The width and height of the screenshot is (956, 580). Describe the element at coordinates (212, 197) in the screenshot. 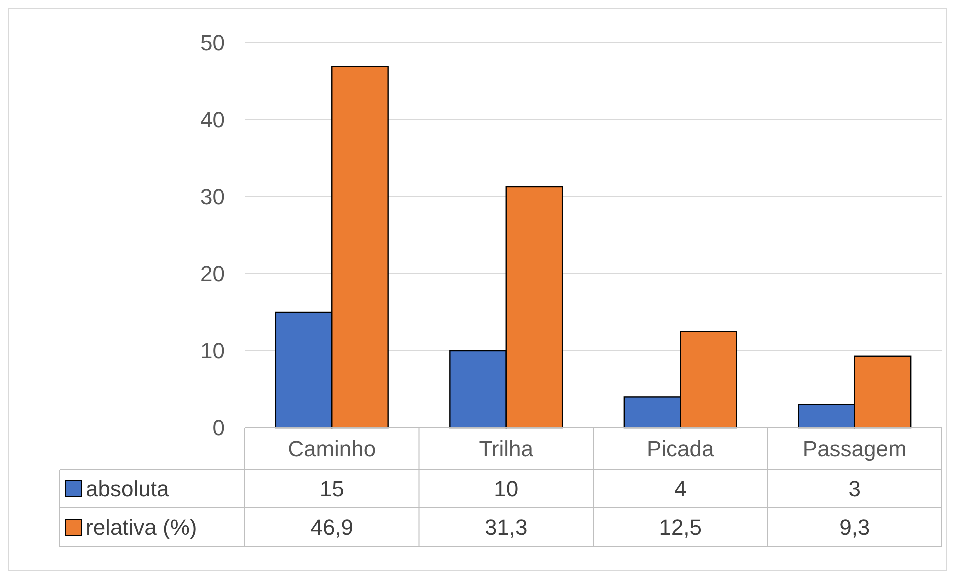

I see `y-tick-label: 30` at that location.